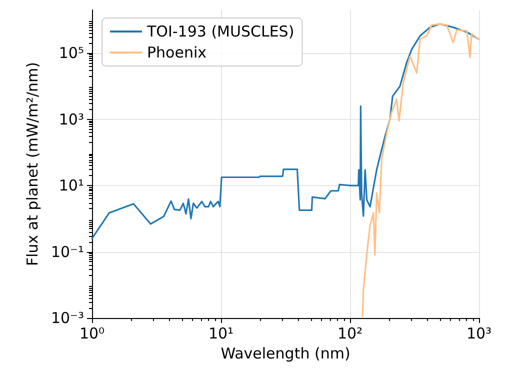 This screenshot has width=505, height=381. Describe the element at coordinates (67, 318) in the screenshot. I see `y-tick-label: 10⁻³` at that location.